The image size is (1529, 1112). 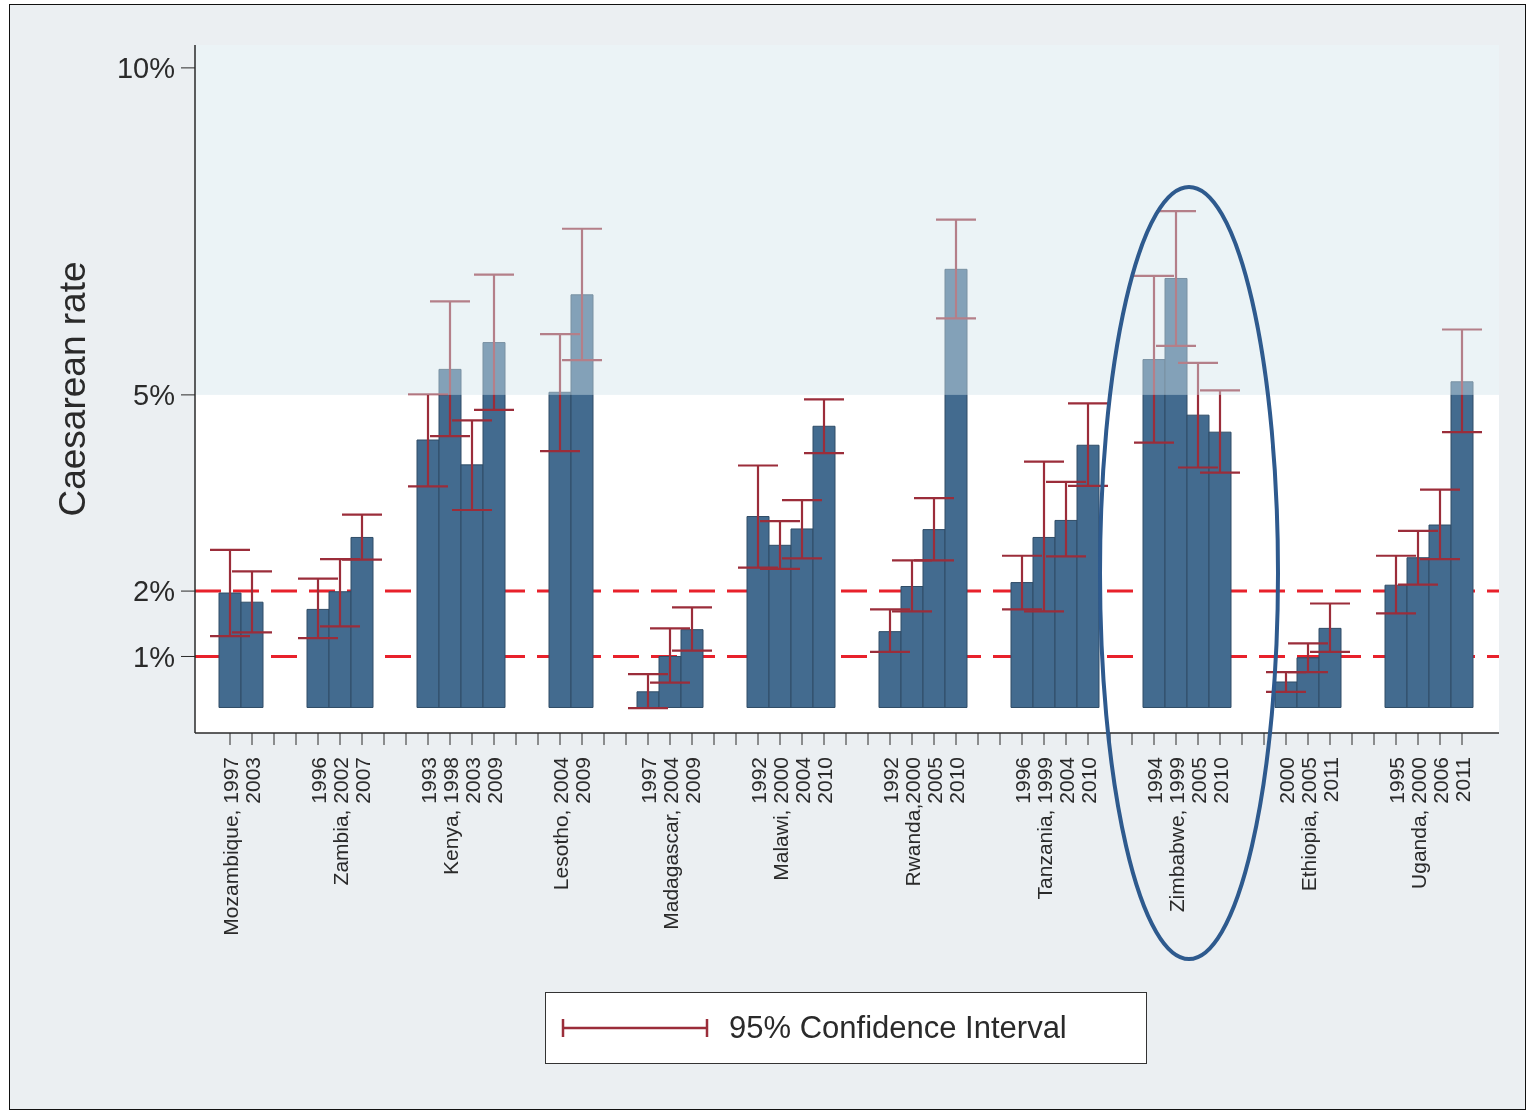 I want to click on x-tick-label: 2007, so click(x=362, y=780).